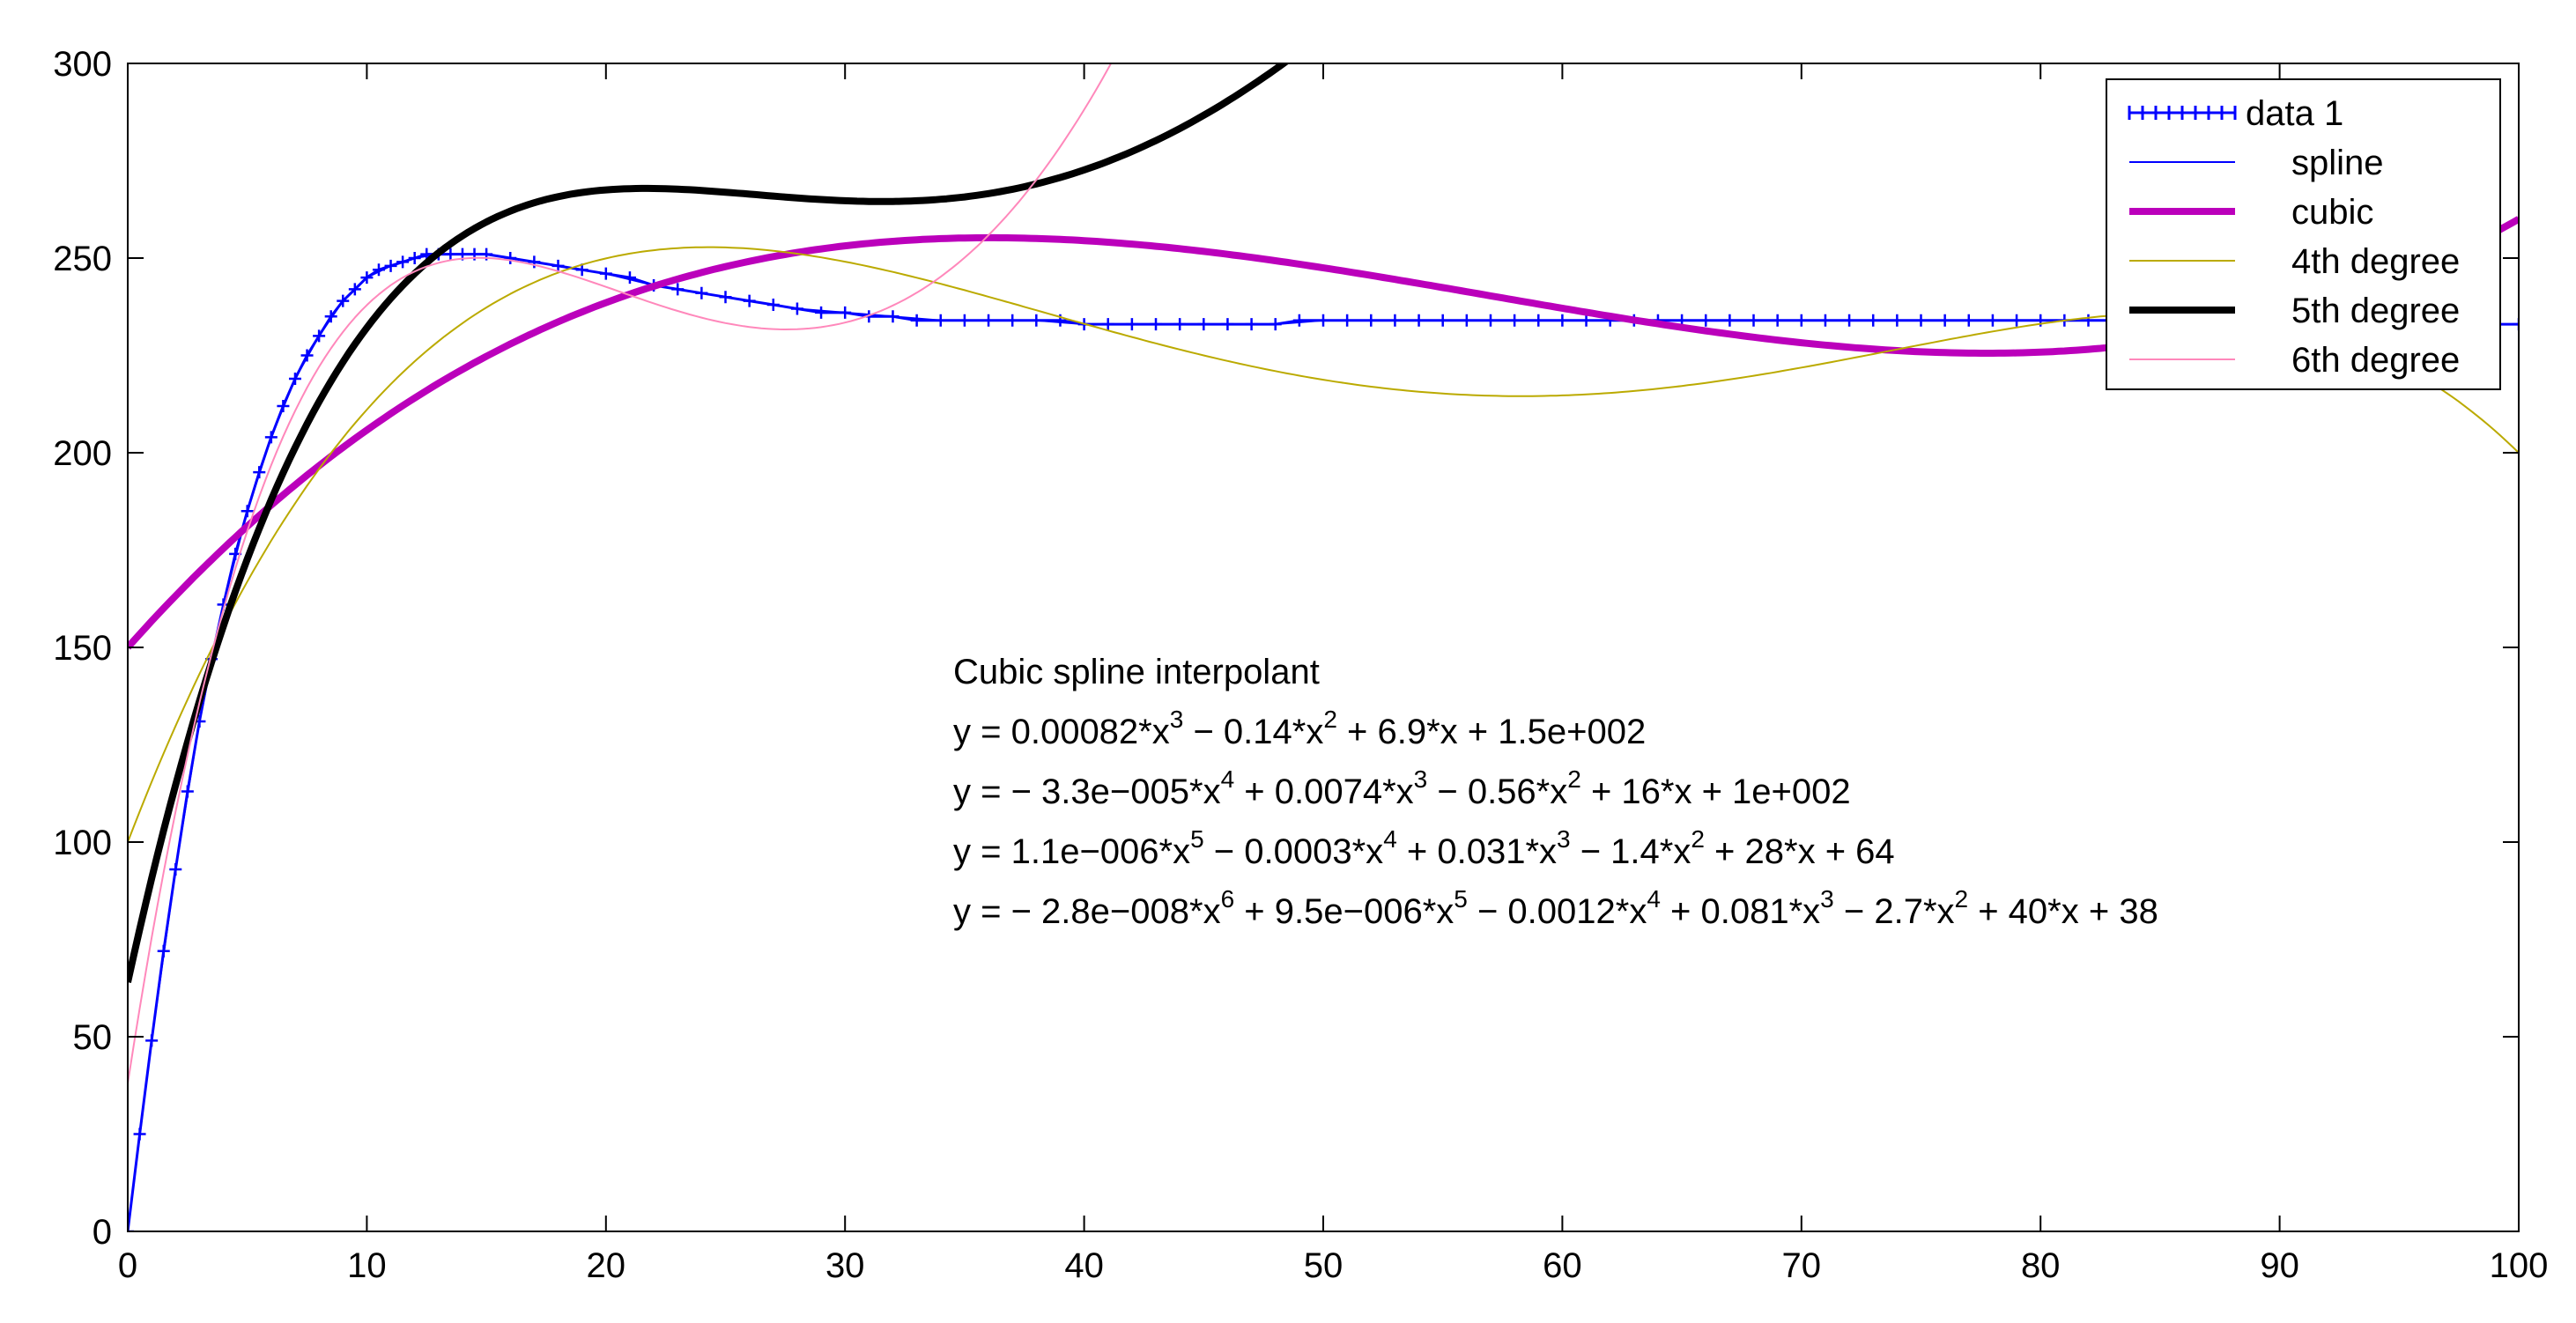  I want to click on legend-label: data 1, so click(2295, 113).